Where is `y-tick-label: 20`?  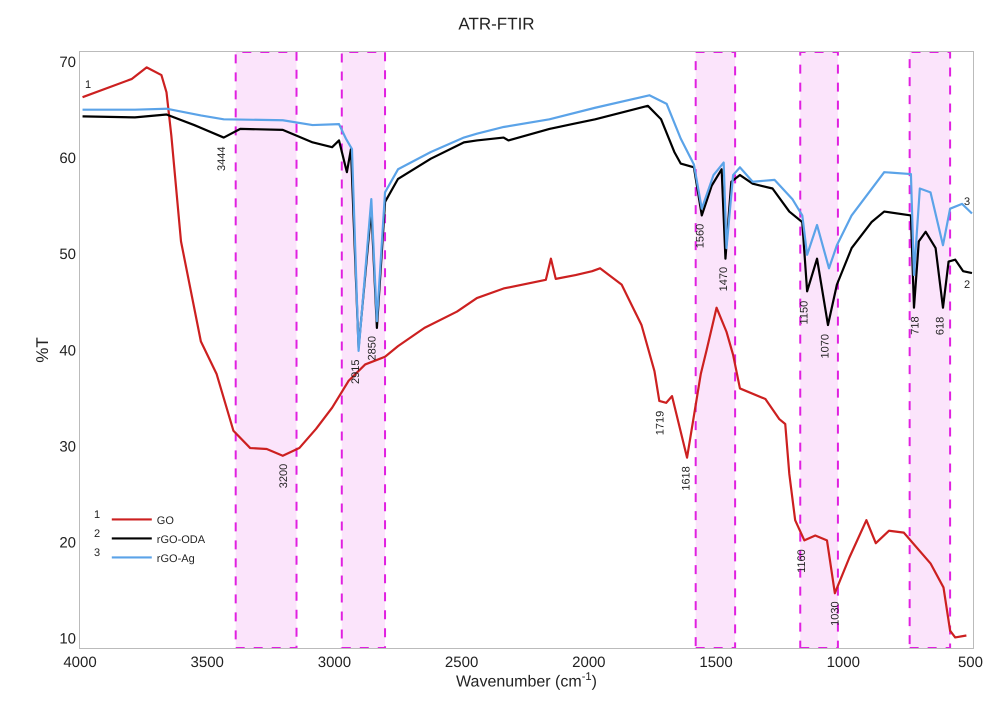
y-tick-label: 20 is located at coordinates (67, 543).